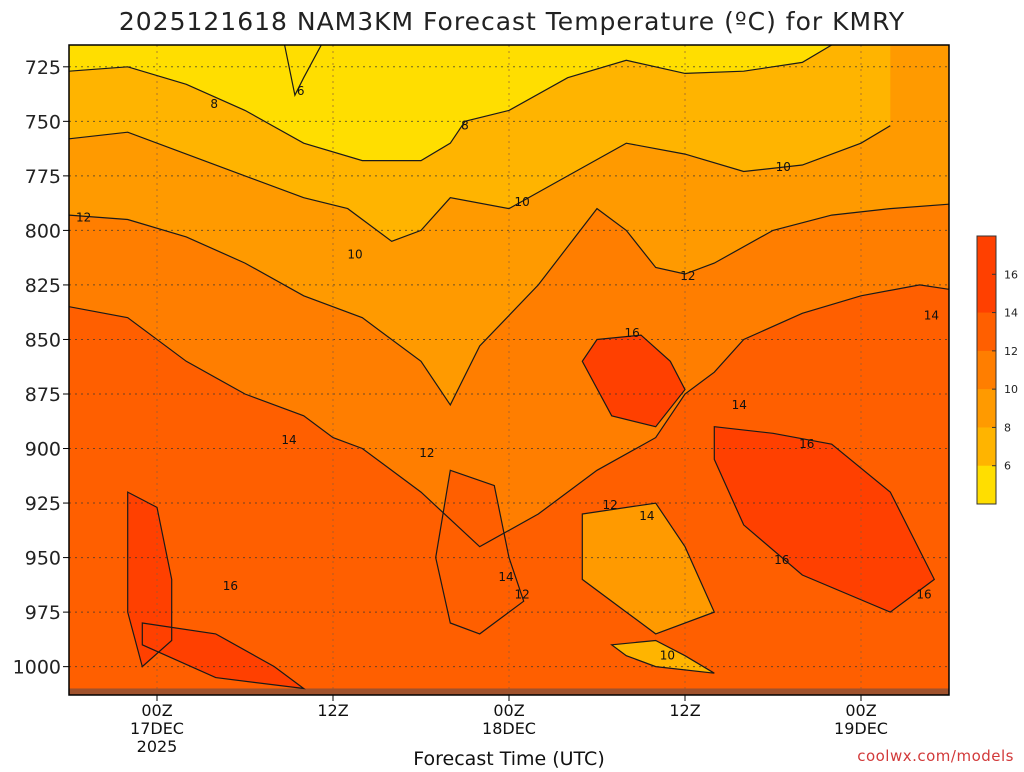 The width and height of the screenshot is (1024, 772). What do you see at coordinates (1007, 466) in the screenshot?
I see `legend-label-6: 6` at bounding box center [1007, 466].